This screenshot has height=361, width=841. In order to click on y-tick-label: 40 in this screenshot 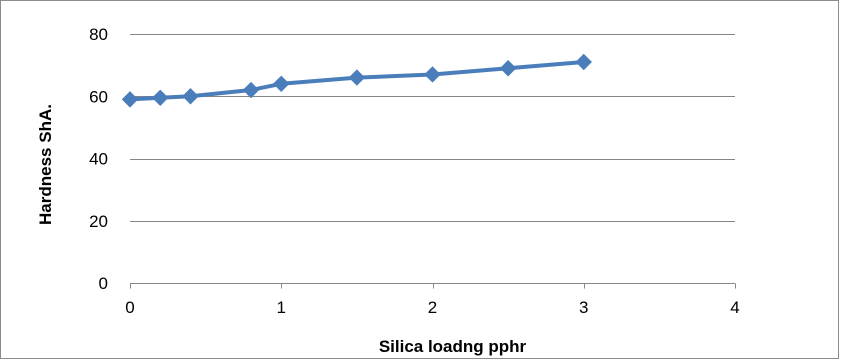, I will do `click(98, 159)`.